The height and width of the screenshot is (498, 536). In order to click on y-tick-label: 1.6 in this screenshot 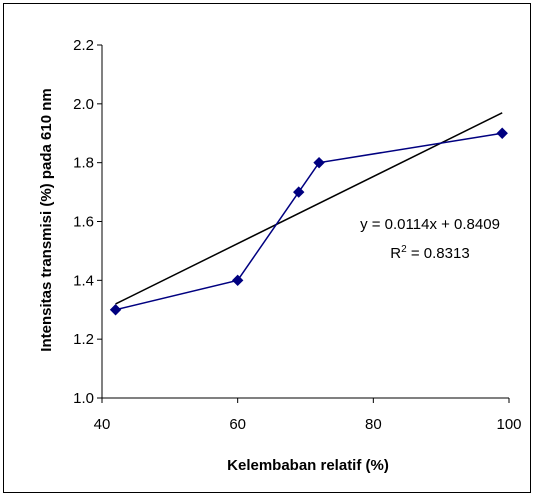, I will do `click(83, 222)`.